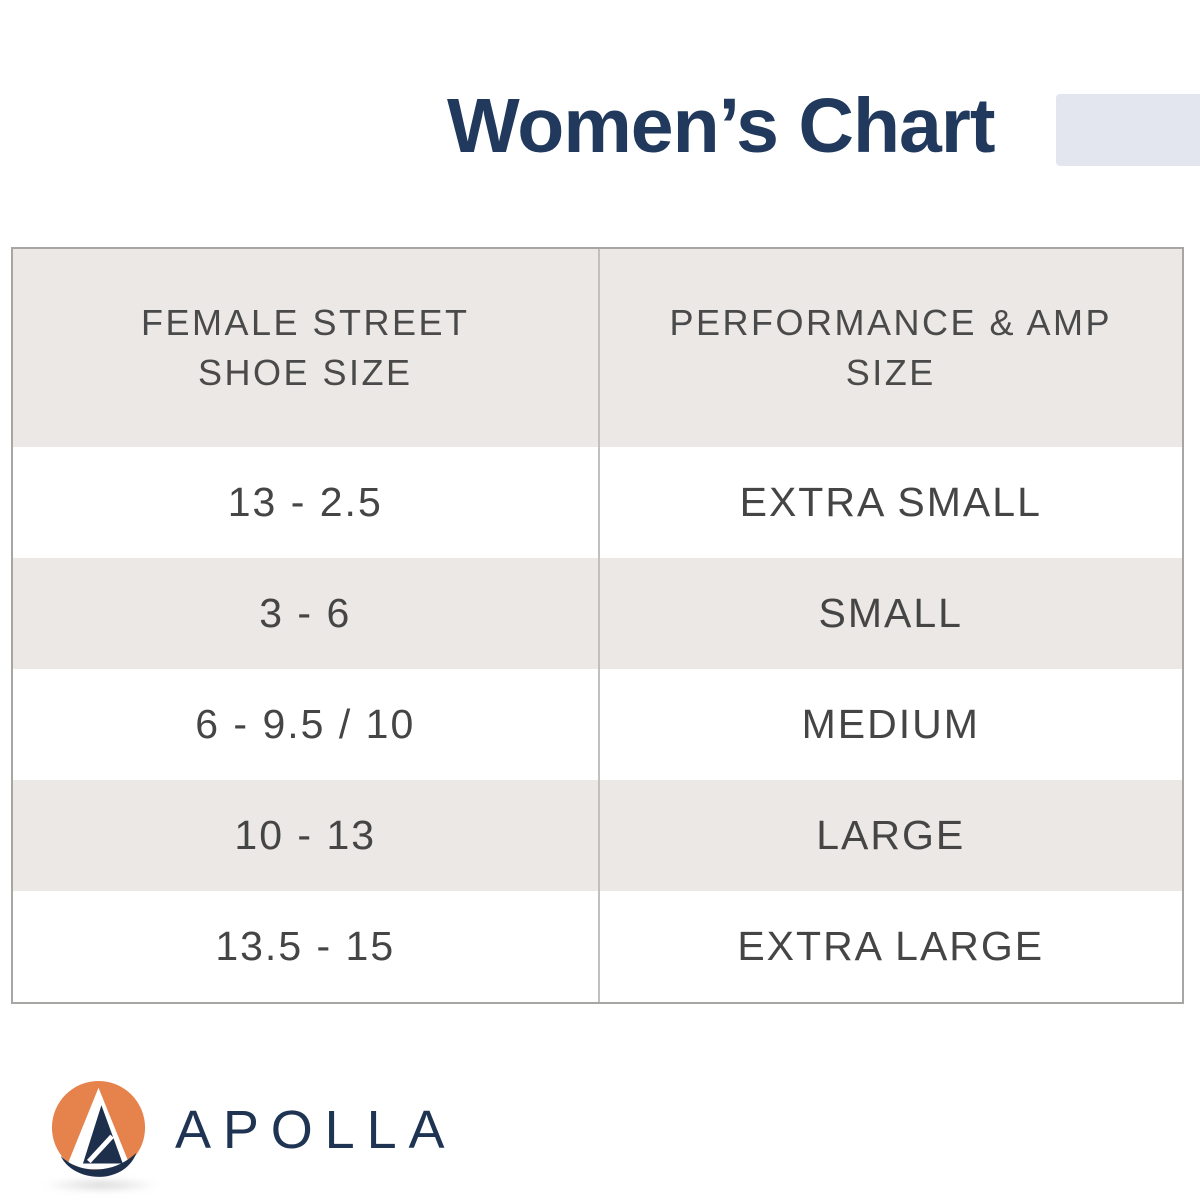  What do you see at coordinates (305, 502) in the screenshot?
I see `table-cell-shoe-size: 13 - 2.5` at bounding box center [305, 502].